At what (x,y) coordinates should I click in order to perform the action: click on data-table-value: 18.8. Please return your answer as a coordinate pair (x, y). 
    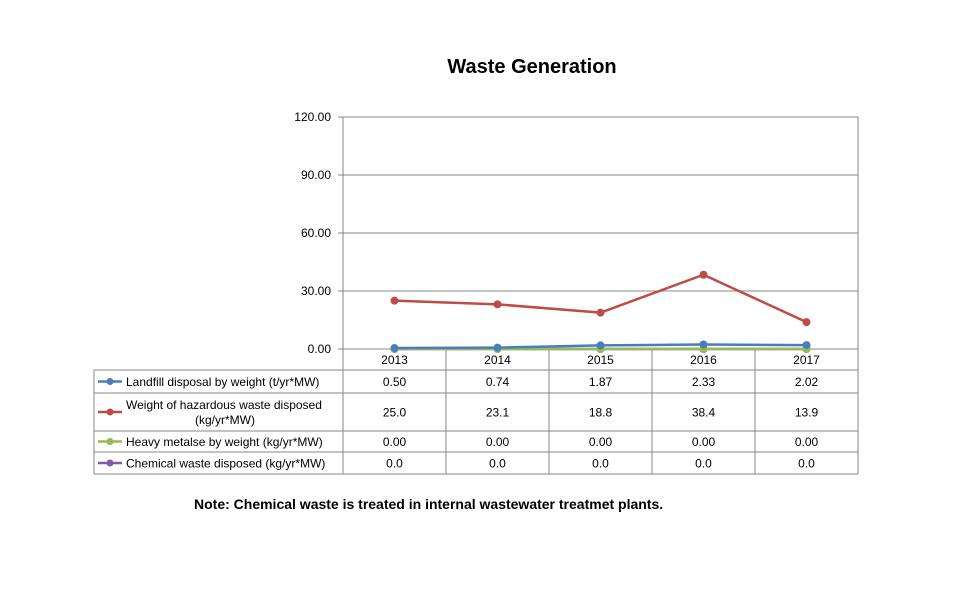
    Looking at the image, I should click on (601, 413).